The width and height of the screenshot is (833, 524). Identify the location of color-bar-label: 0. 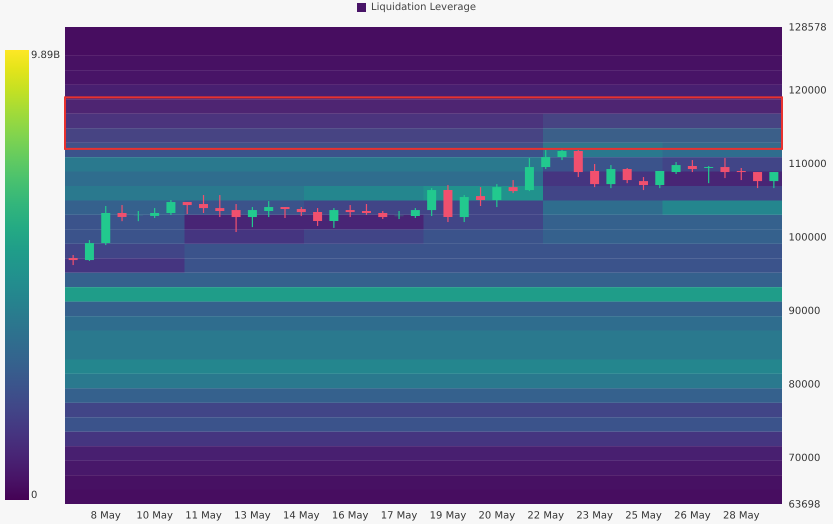
(34, 495).